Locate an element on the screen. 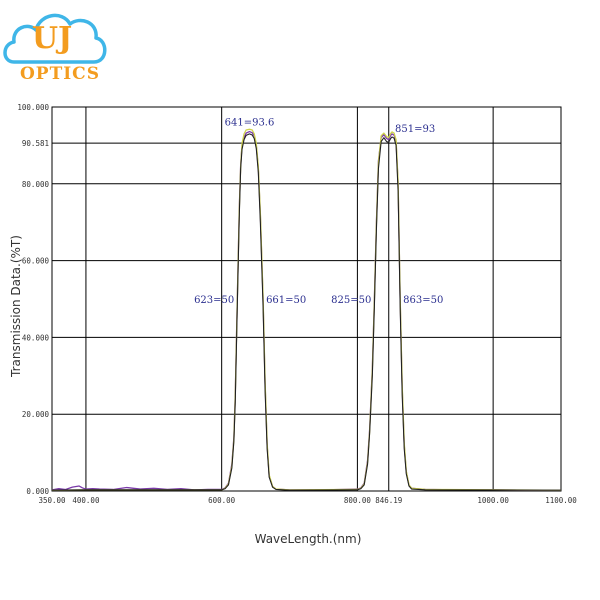 The height and width of the screenshot is (600, 600). y-tick-label: 0.000 is located at coordinates (37, 491).